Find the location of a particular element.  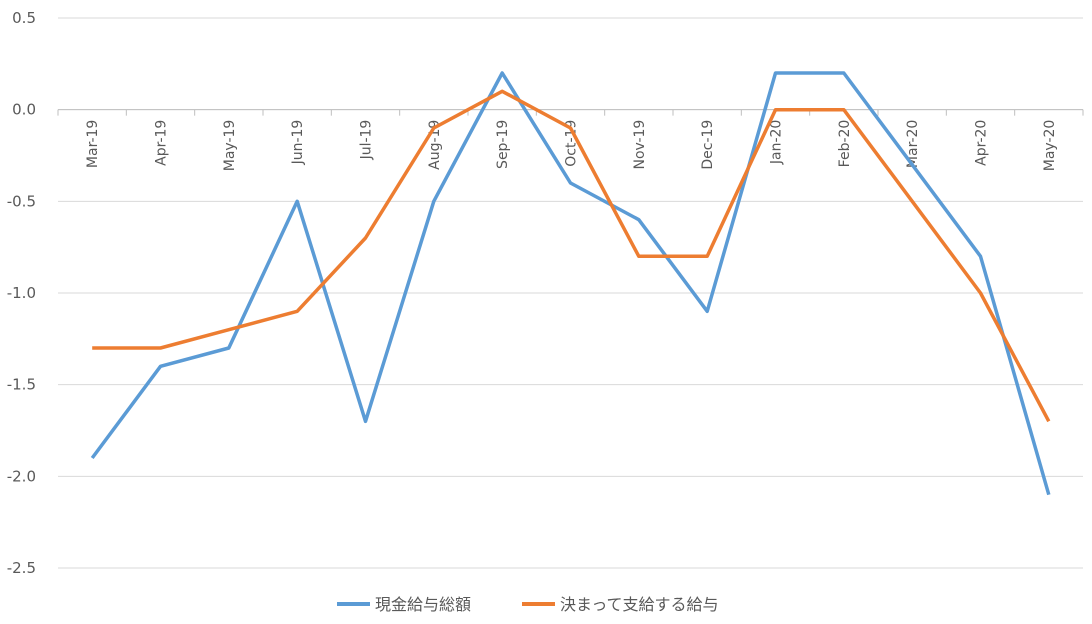

x-tick-label: Apr-19 is located at coordinates (162, 143).